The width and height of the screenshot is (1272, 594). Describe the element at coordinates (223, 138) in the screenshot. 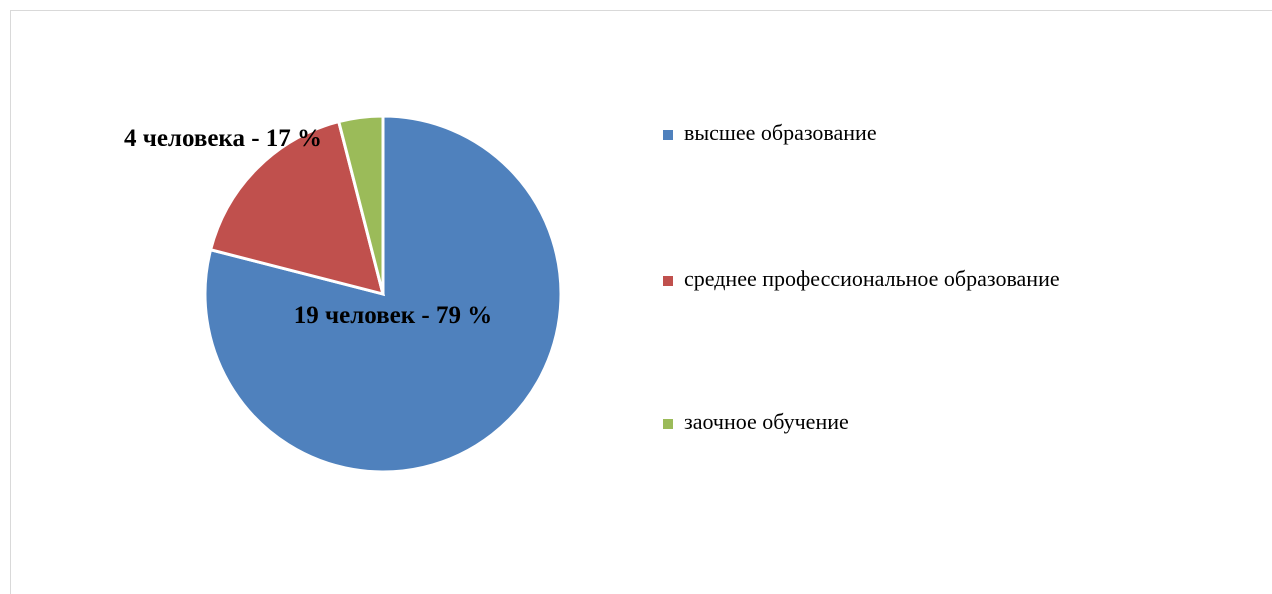

I see `data-label: 4 человека - 17 %` at that location.